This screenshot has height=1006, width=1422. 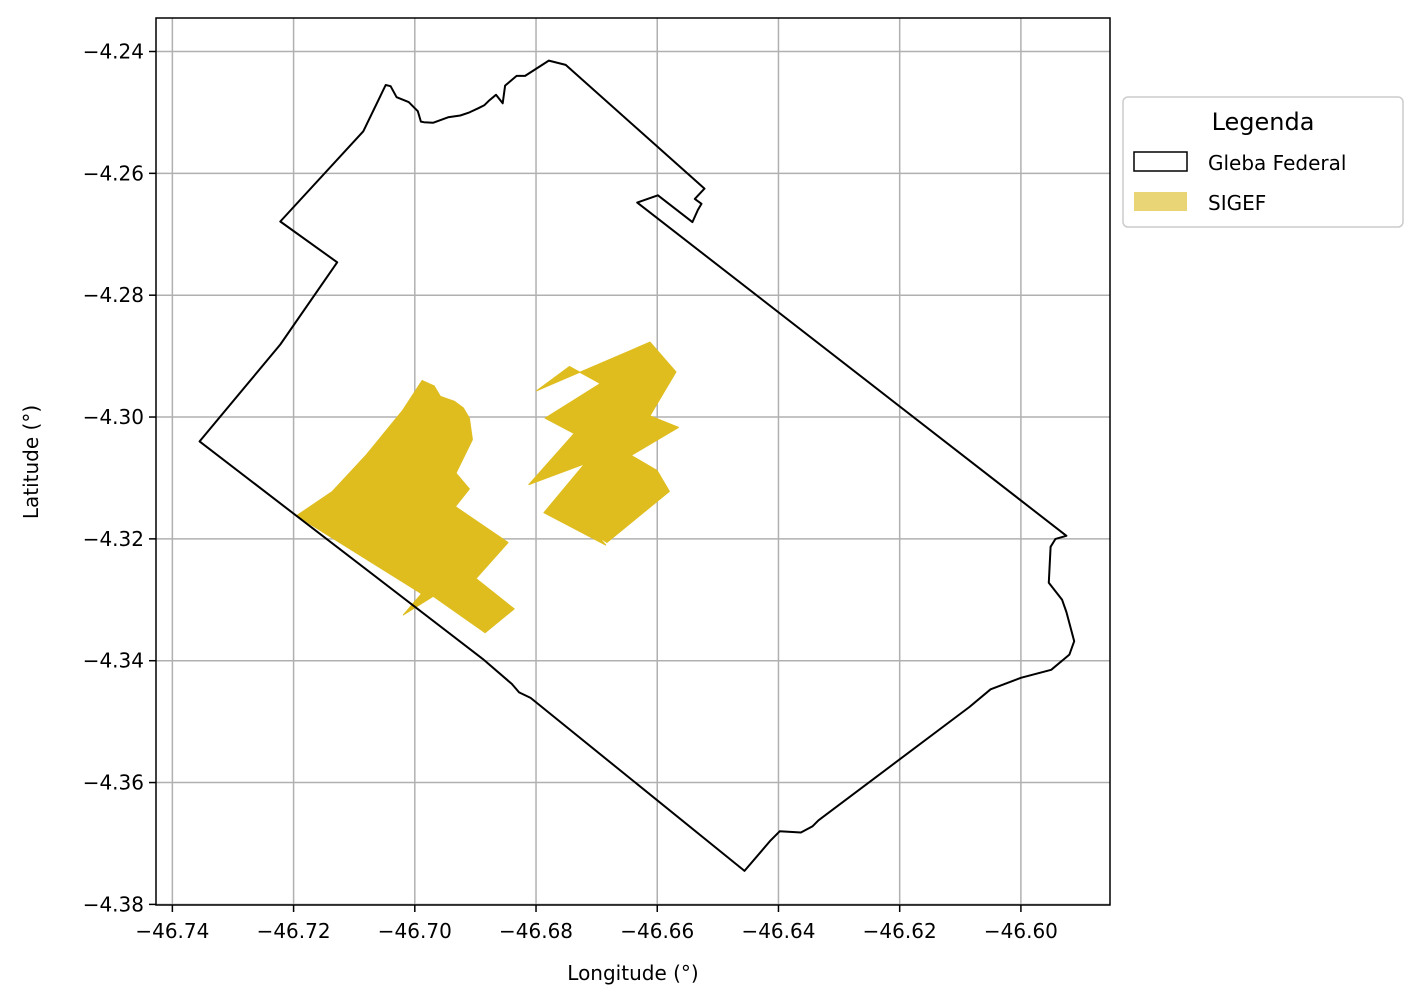 I want to click on legend-swatch-gleba-federal, so click(x=1160, y=161).